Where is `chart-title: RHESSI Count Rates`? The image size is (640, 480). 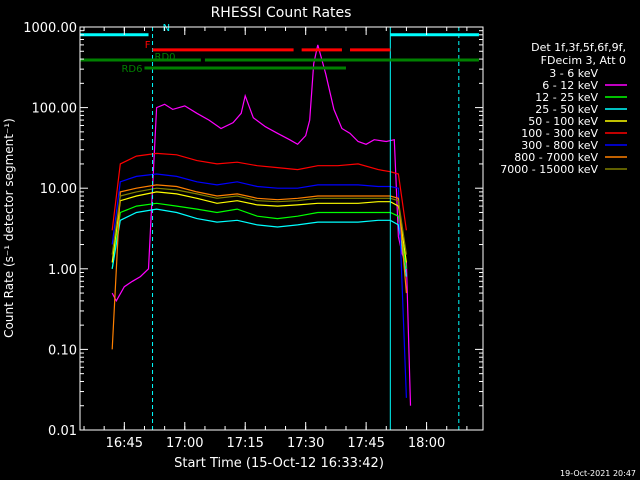 chart-title: RHESSI Count Rates is located at coordinates (281, 13).